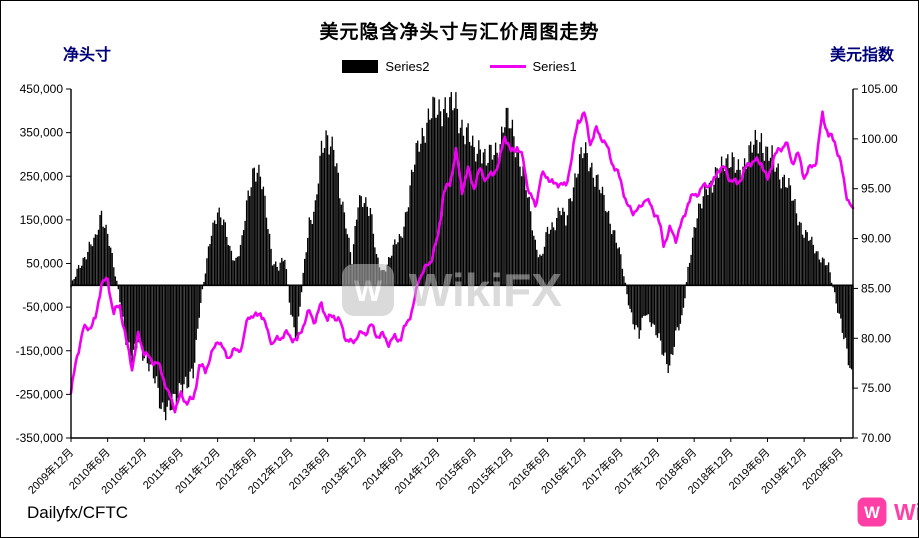  Describe the element at coordinates (554, 66) in the screenshot. I see `legend-series1-label: Series1` at that location.